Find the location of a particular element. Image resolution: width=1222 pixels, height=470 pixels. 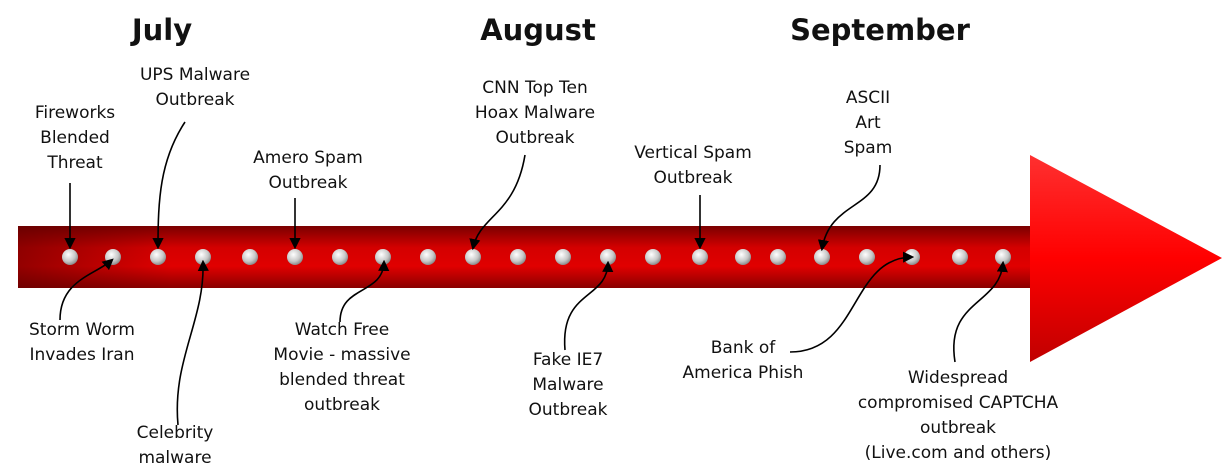

event-label: Movie - massive is located at coordinates (341, 355).